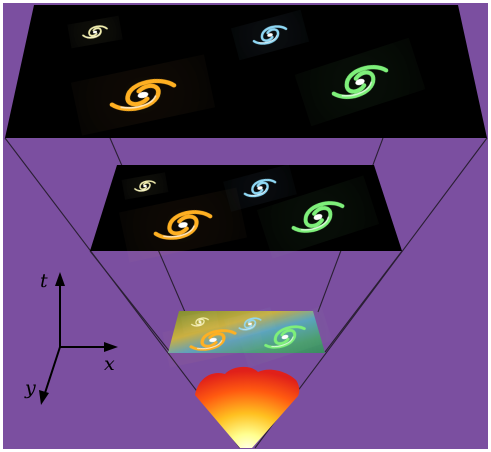  I want to click on cone-line-mid-left, so click(130, 301).